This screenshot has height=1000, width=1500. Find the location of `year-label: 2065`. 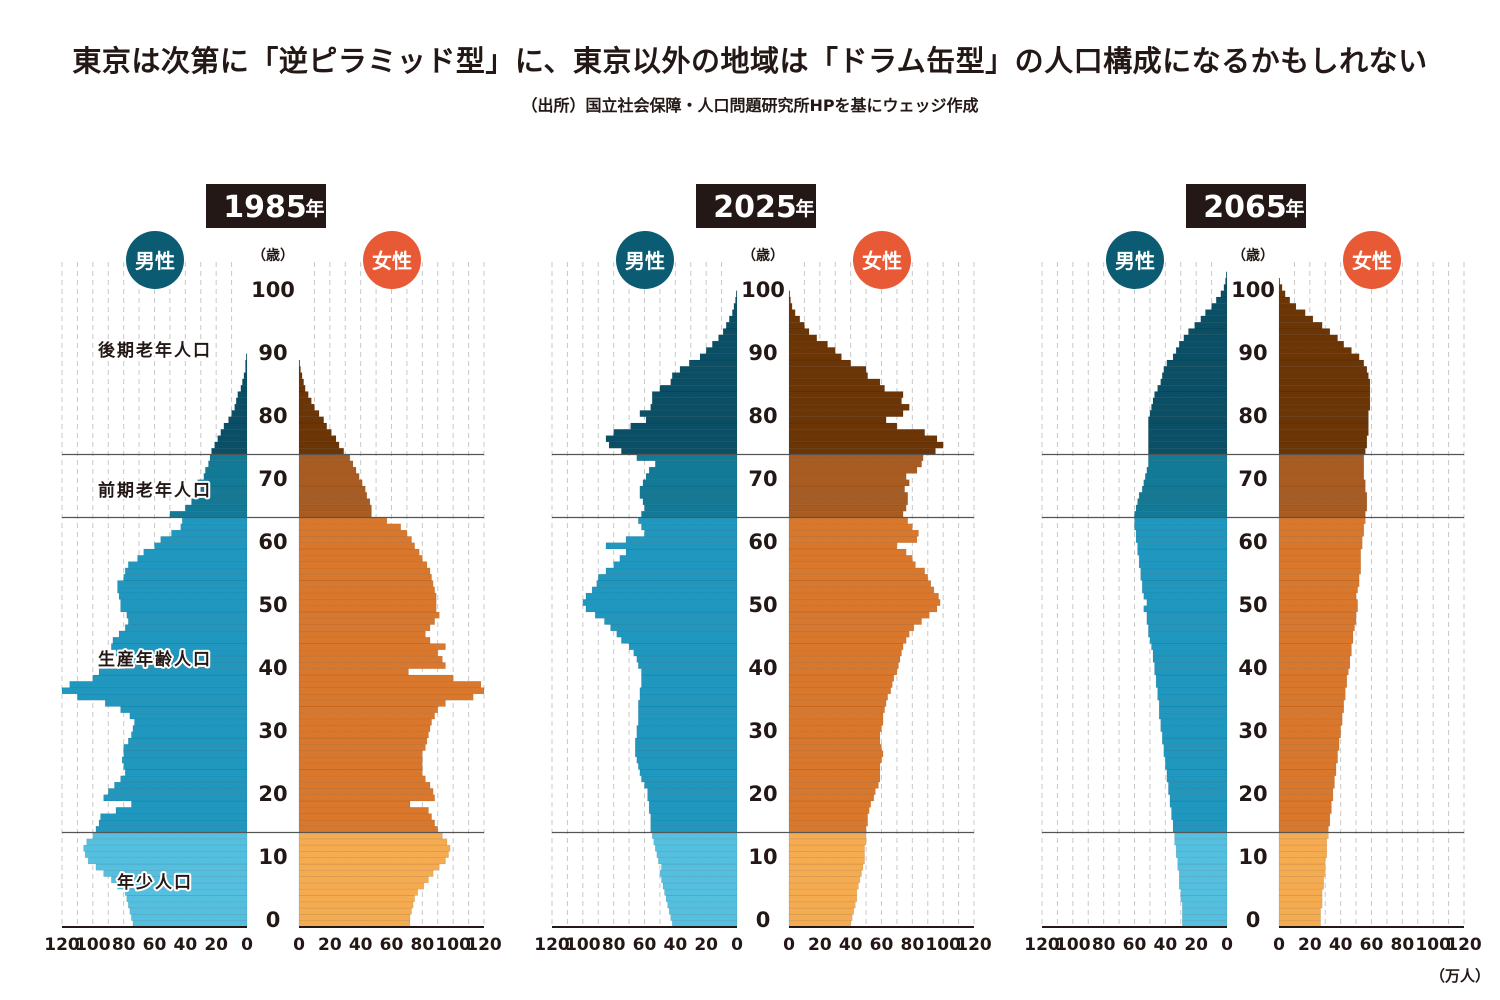

year-label: 2065 is located at coordinates (1245, 207).